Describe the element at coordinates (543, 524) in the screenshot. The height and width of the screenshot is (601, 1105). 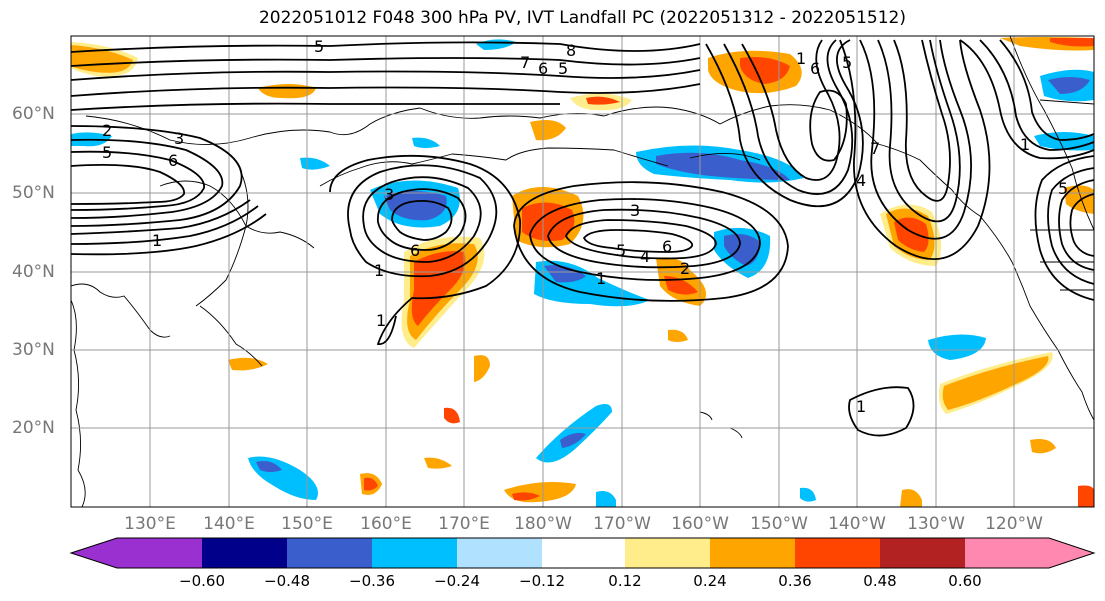
I see `lon-label: 180°W` at that location.